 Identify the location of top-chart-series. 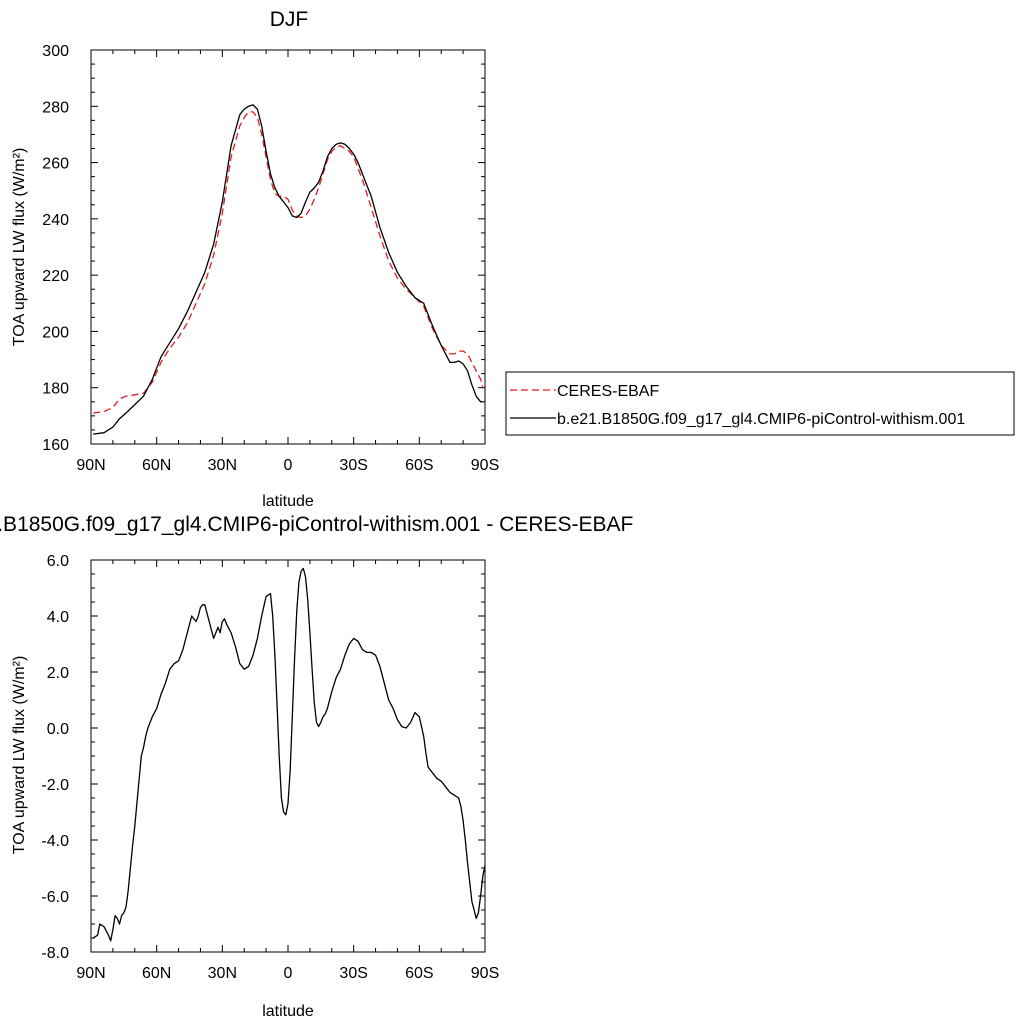
(288, 269).